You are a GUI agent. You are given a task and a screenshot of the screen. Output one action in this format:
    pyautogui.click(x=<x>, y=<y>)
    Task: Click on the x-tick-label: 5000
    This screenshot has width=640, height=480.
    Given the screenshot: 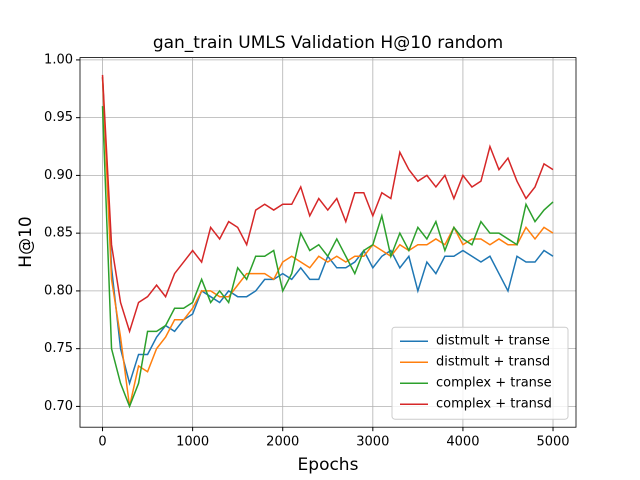 What is the action you would take?
    pyautogui.click(x=552, y=442)
    